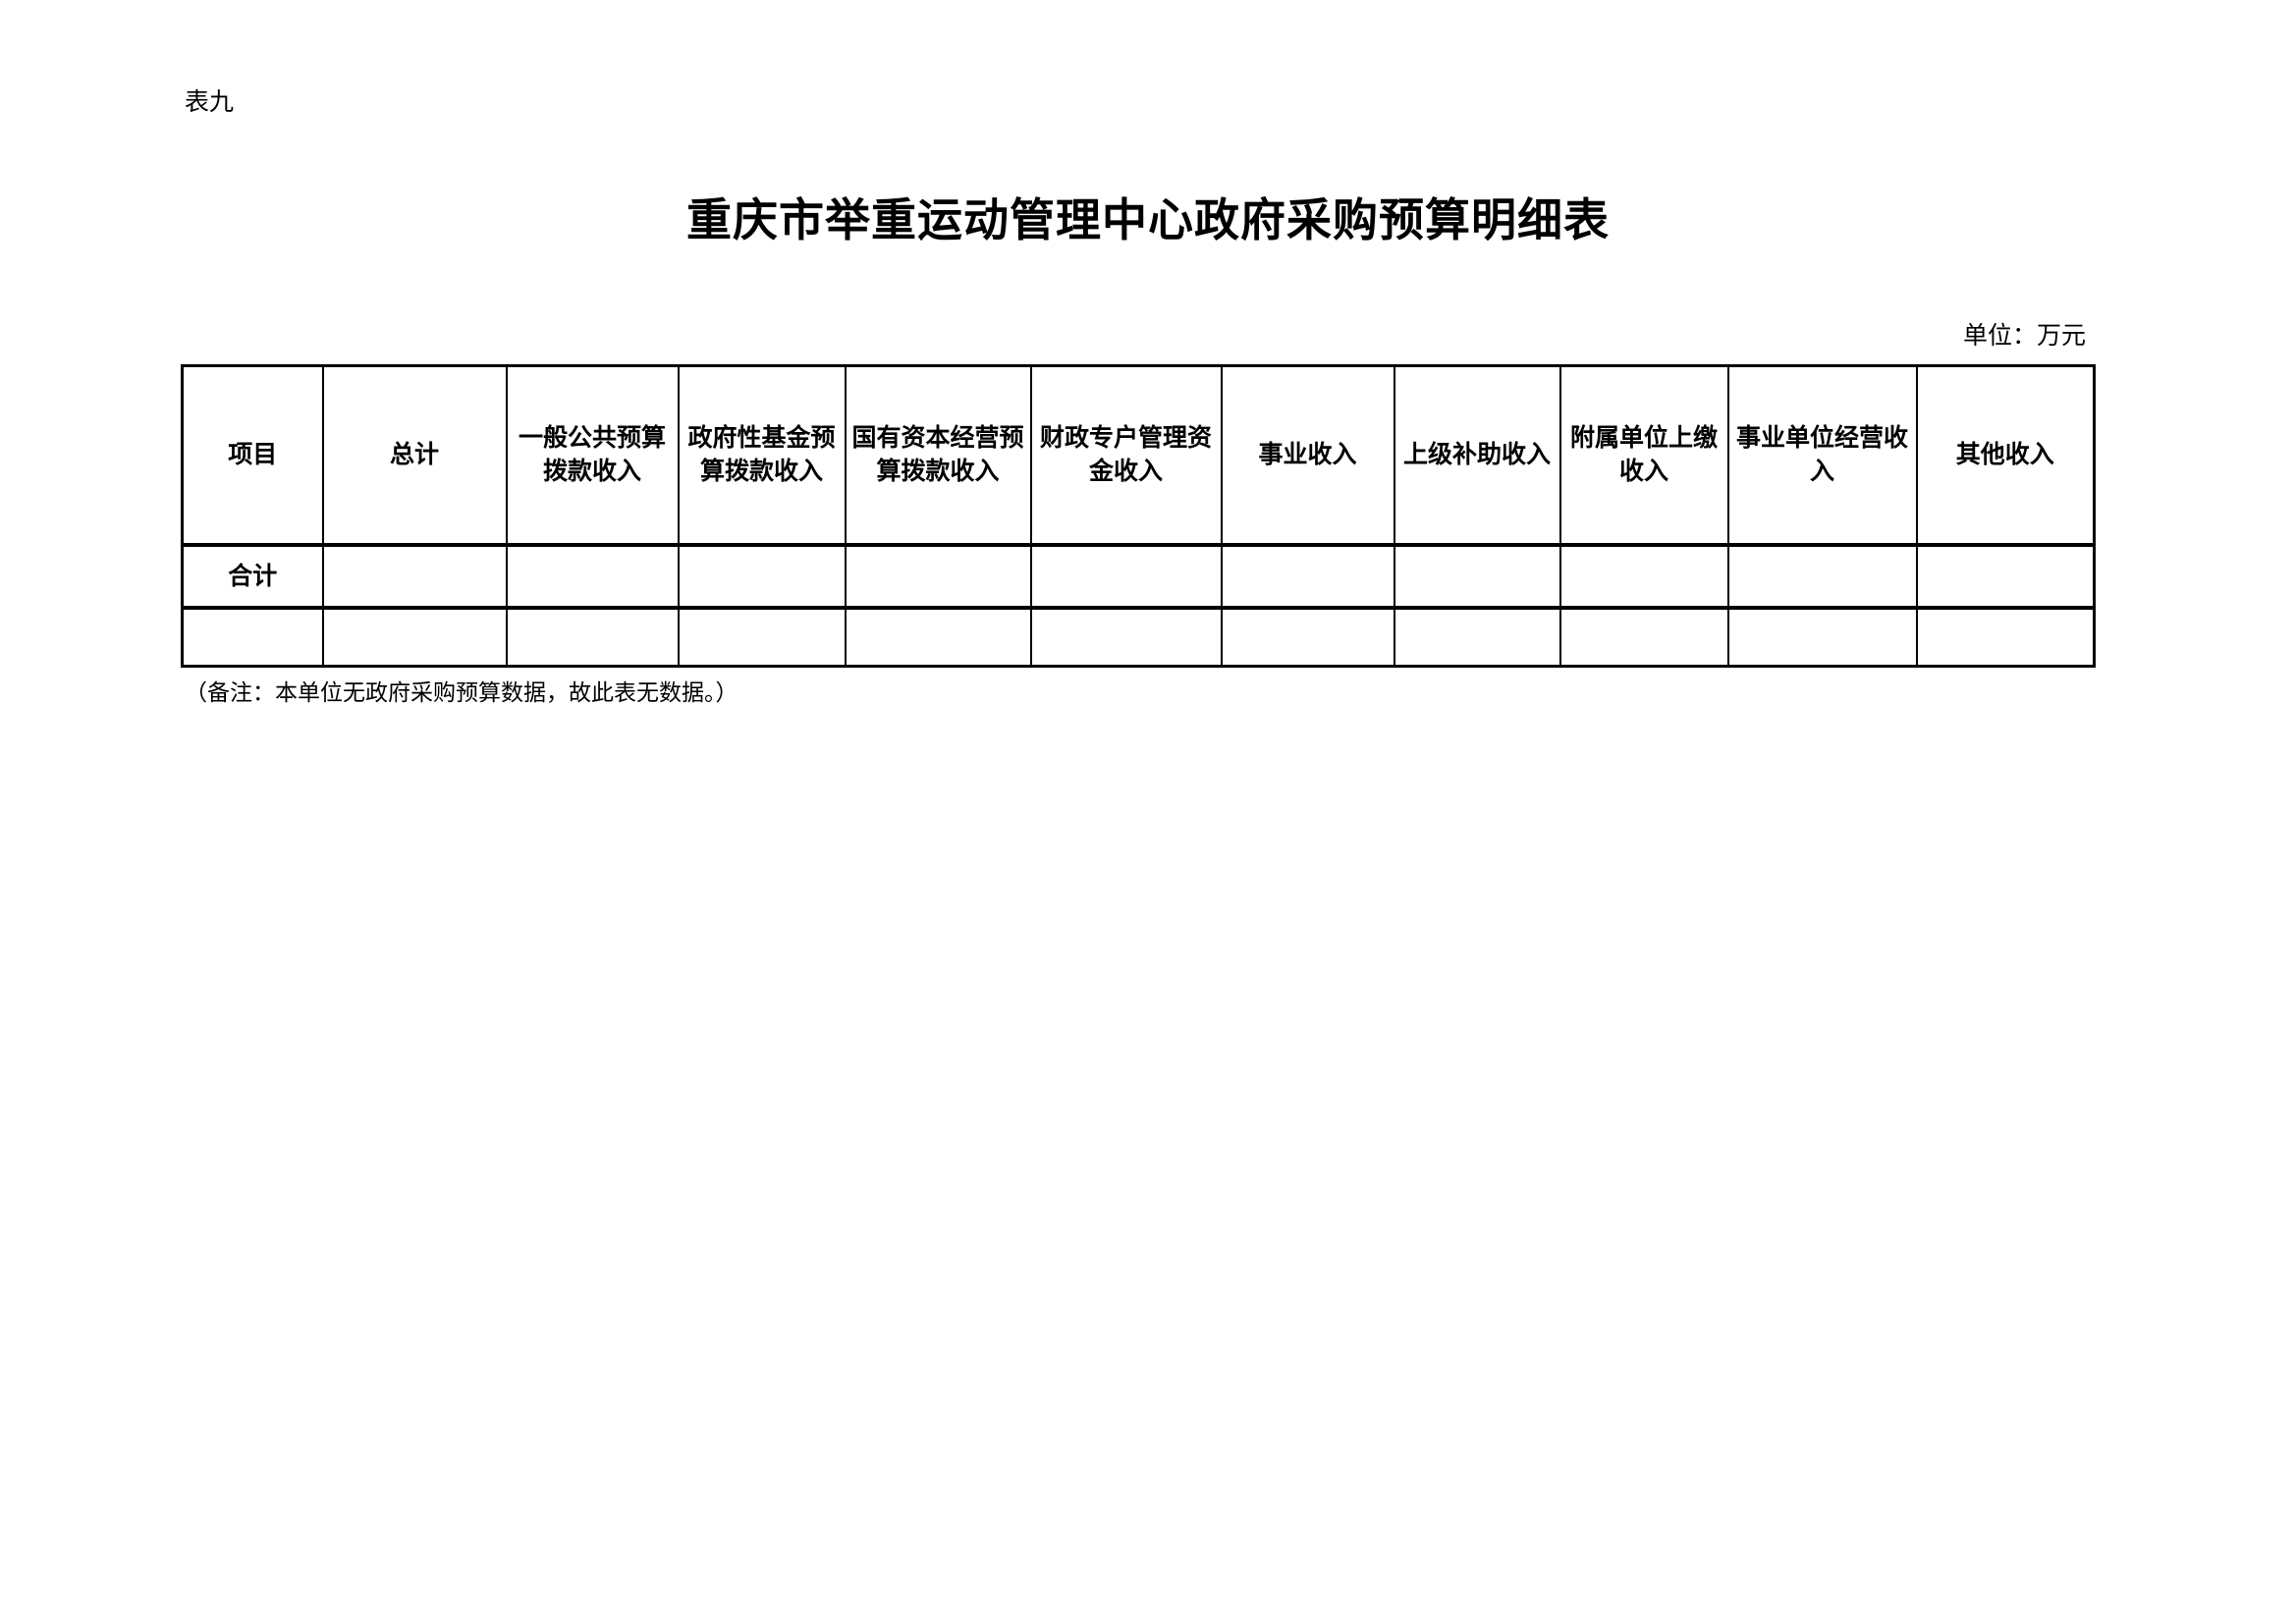 This screenshot has width=2296, height=1623. Describe the element at coordinates (1643, 455) in the screenshot. I see `header-cell: 附属单位上缴收入` at that location.